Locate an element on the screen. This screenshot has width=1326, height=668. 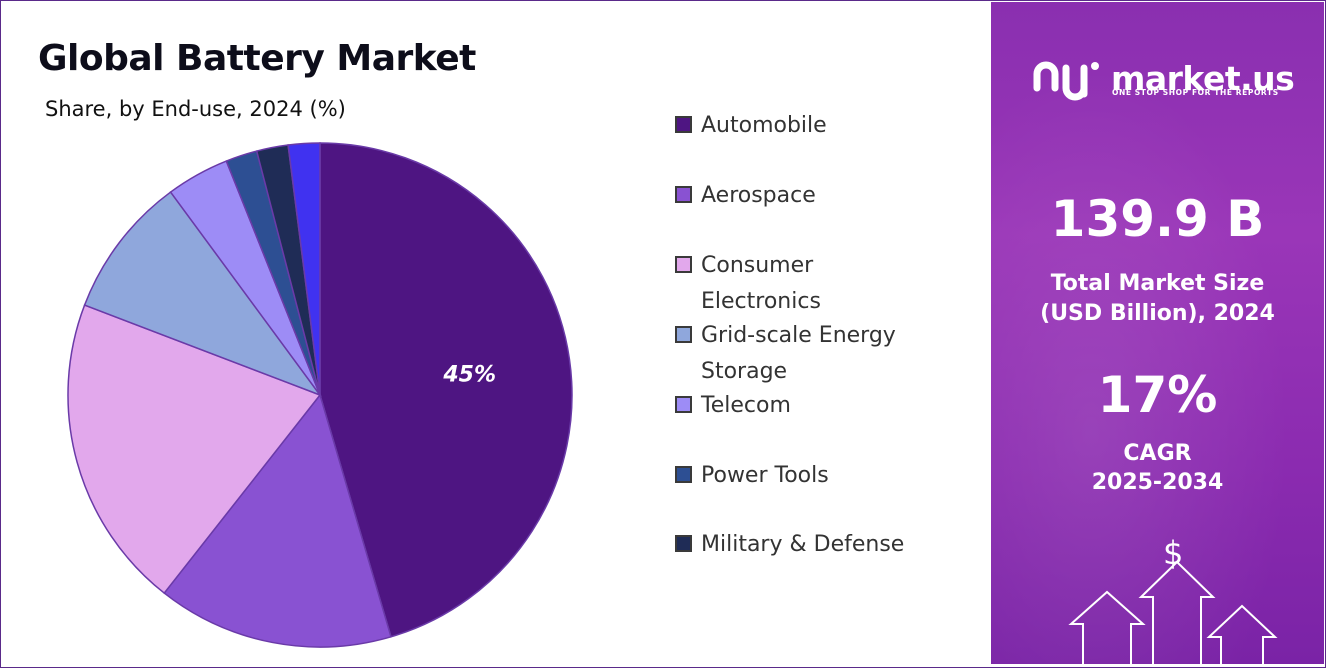
market-size-label-line1: Total Market Size is located at coordinates (1157, 283).